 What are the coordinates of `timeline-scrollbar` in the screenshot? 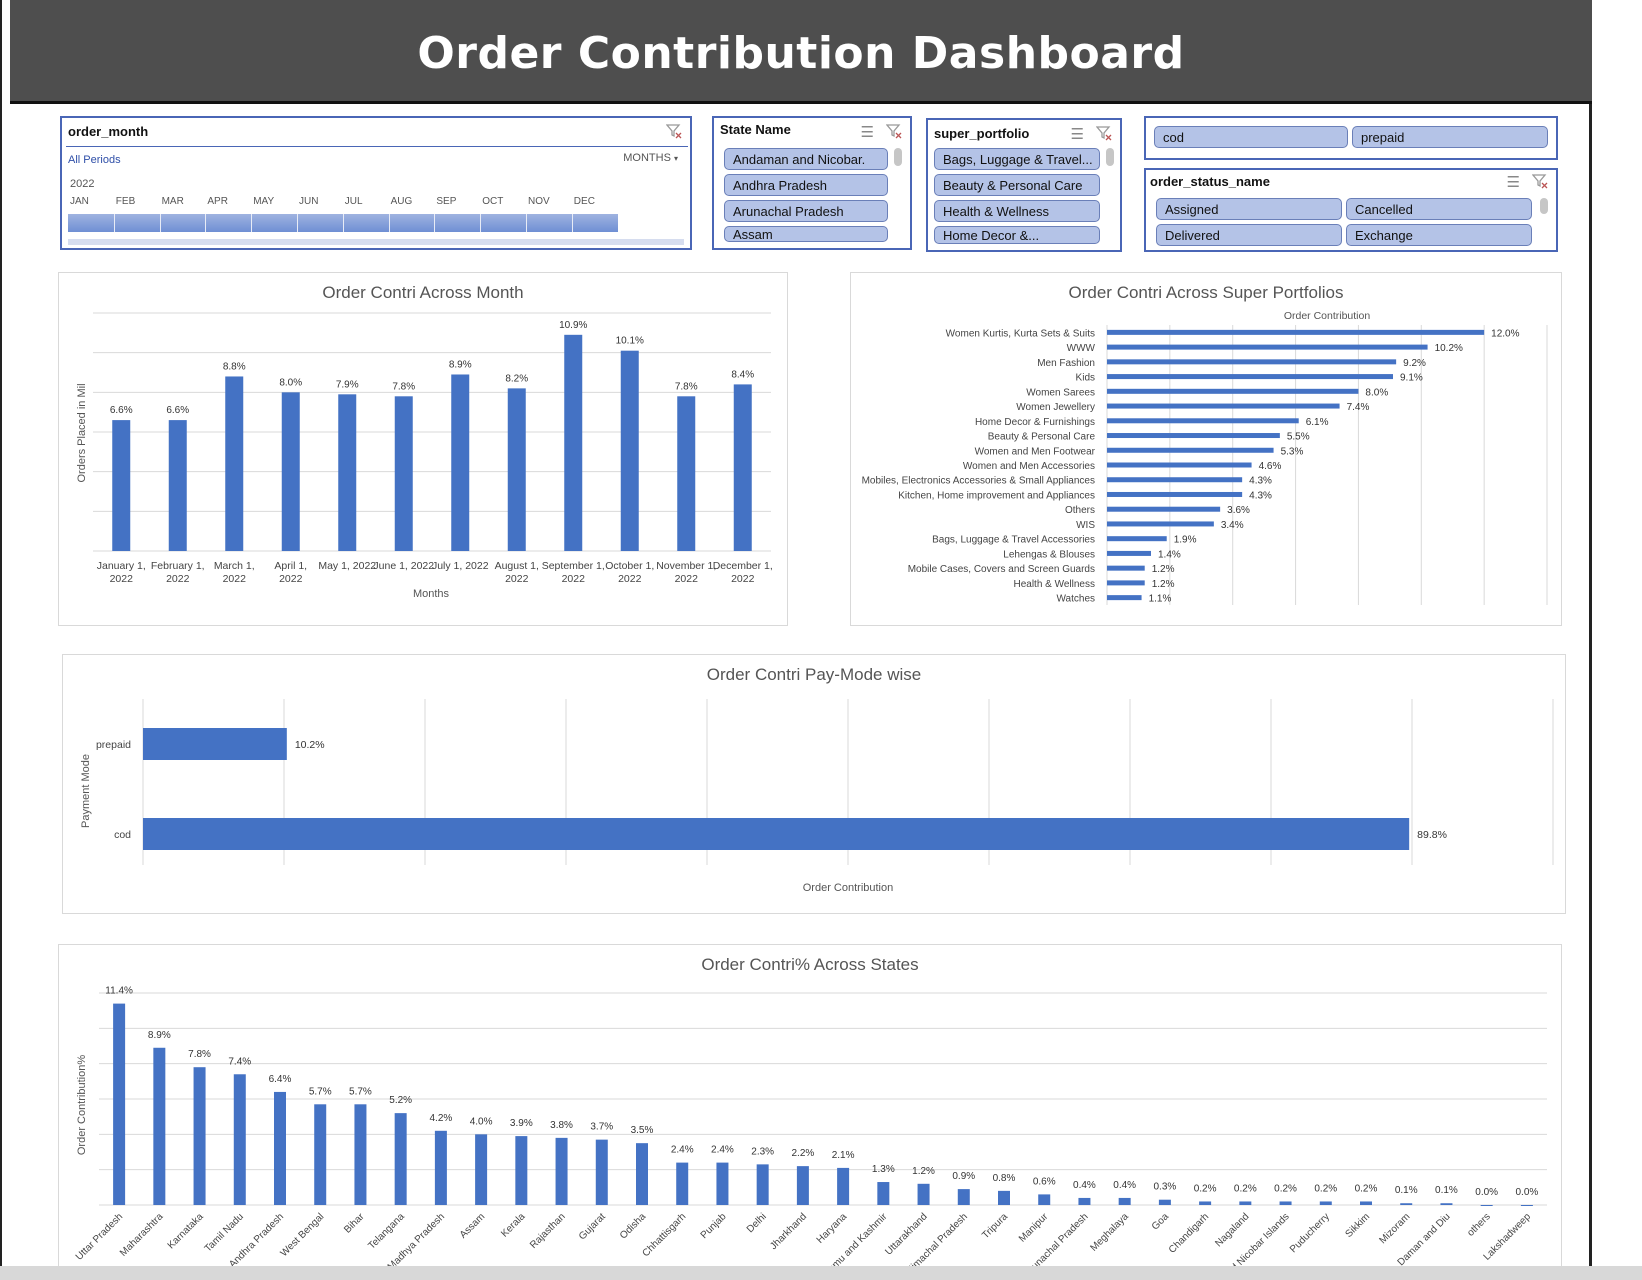 It's located at (376, 242).